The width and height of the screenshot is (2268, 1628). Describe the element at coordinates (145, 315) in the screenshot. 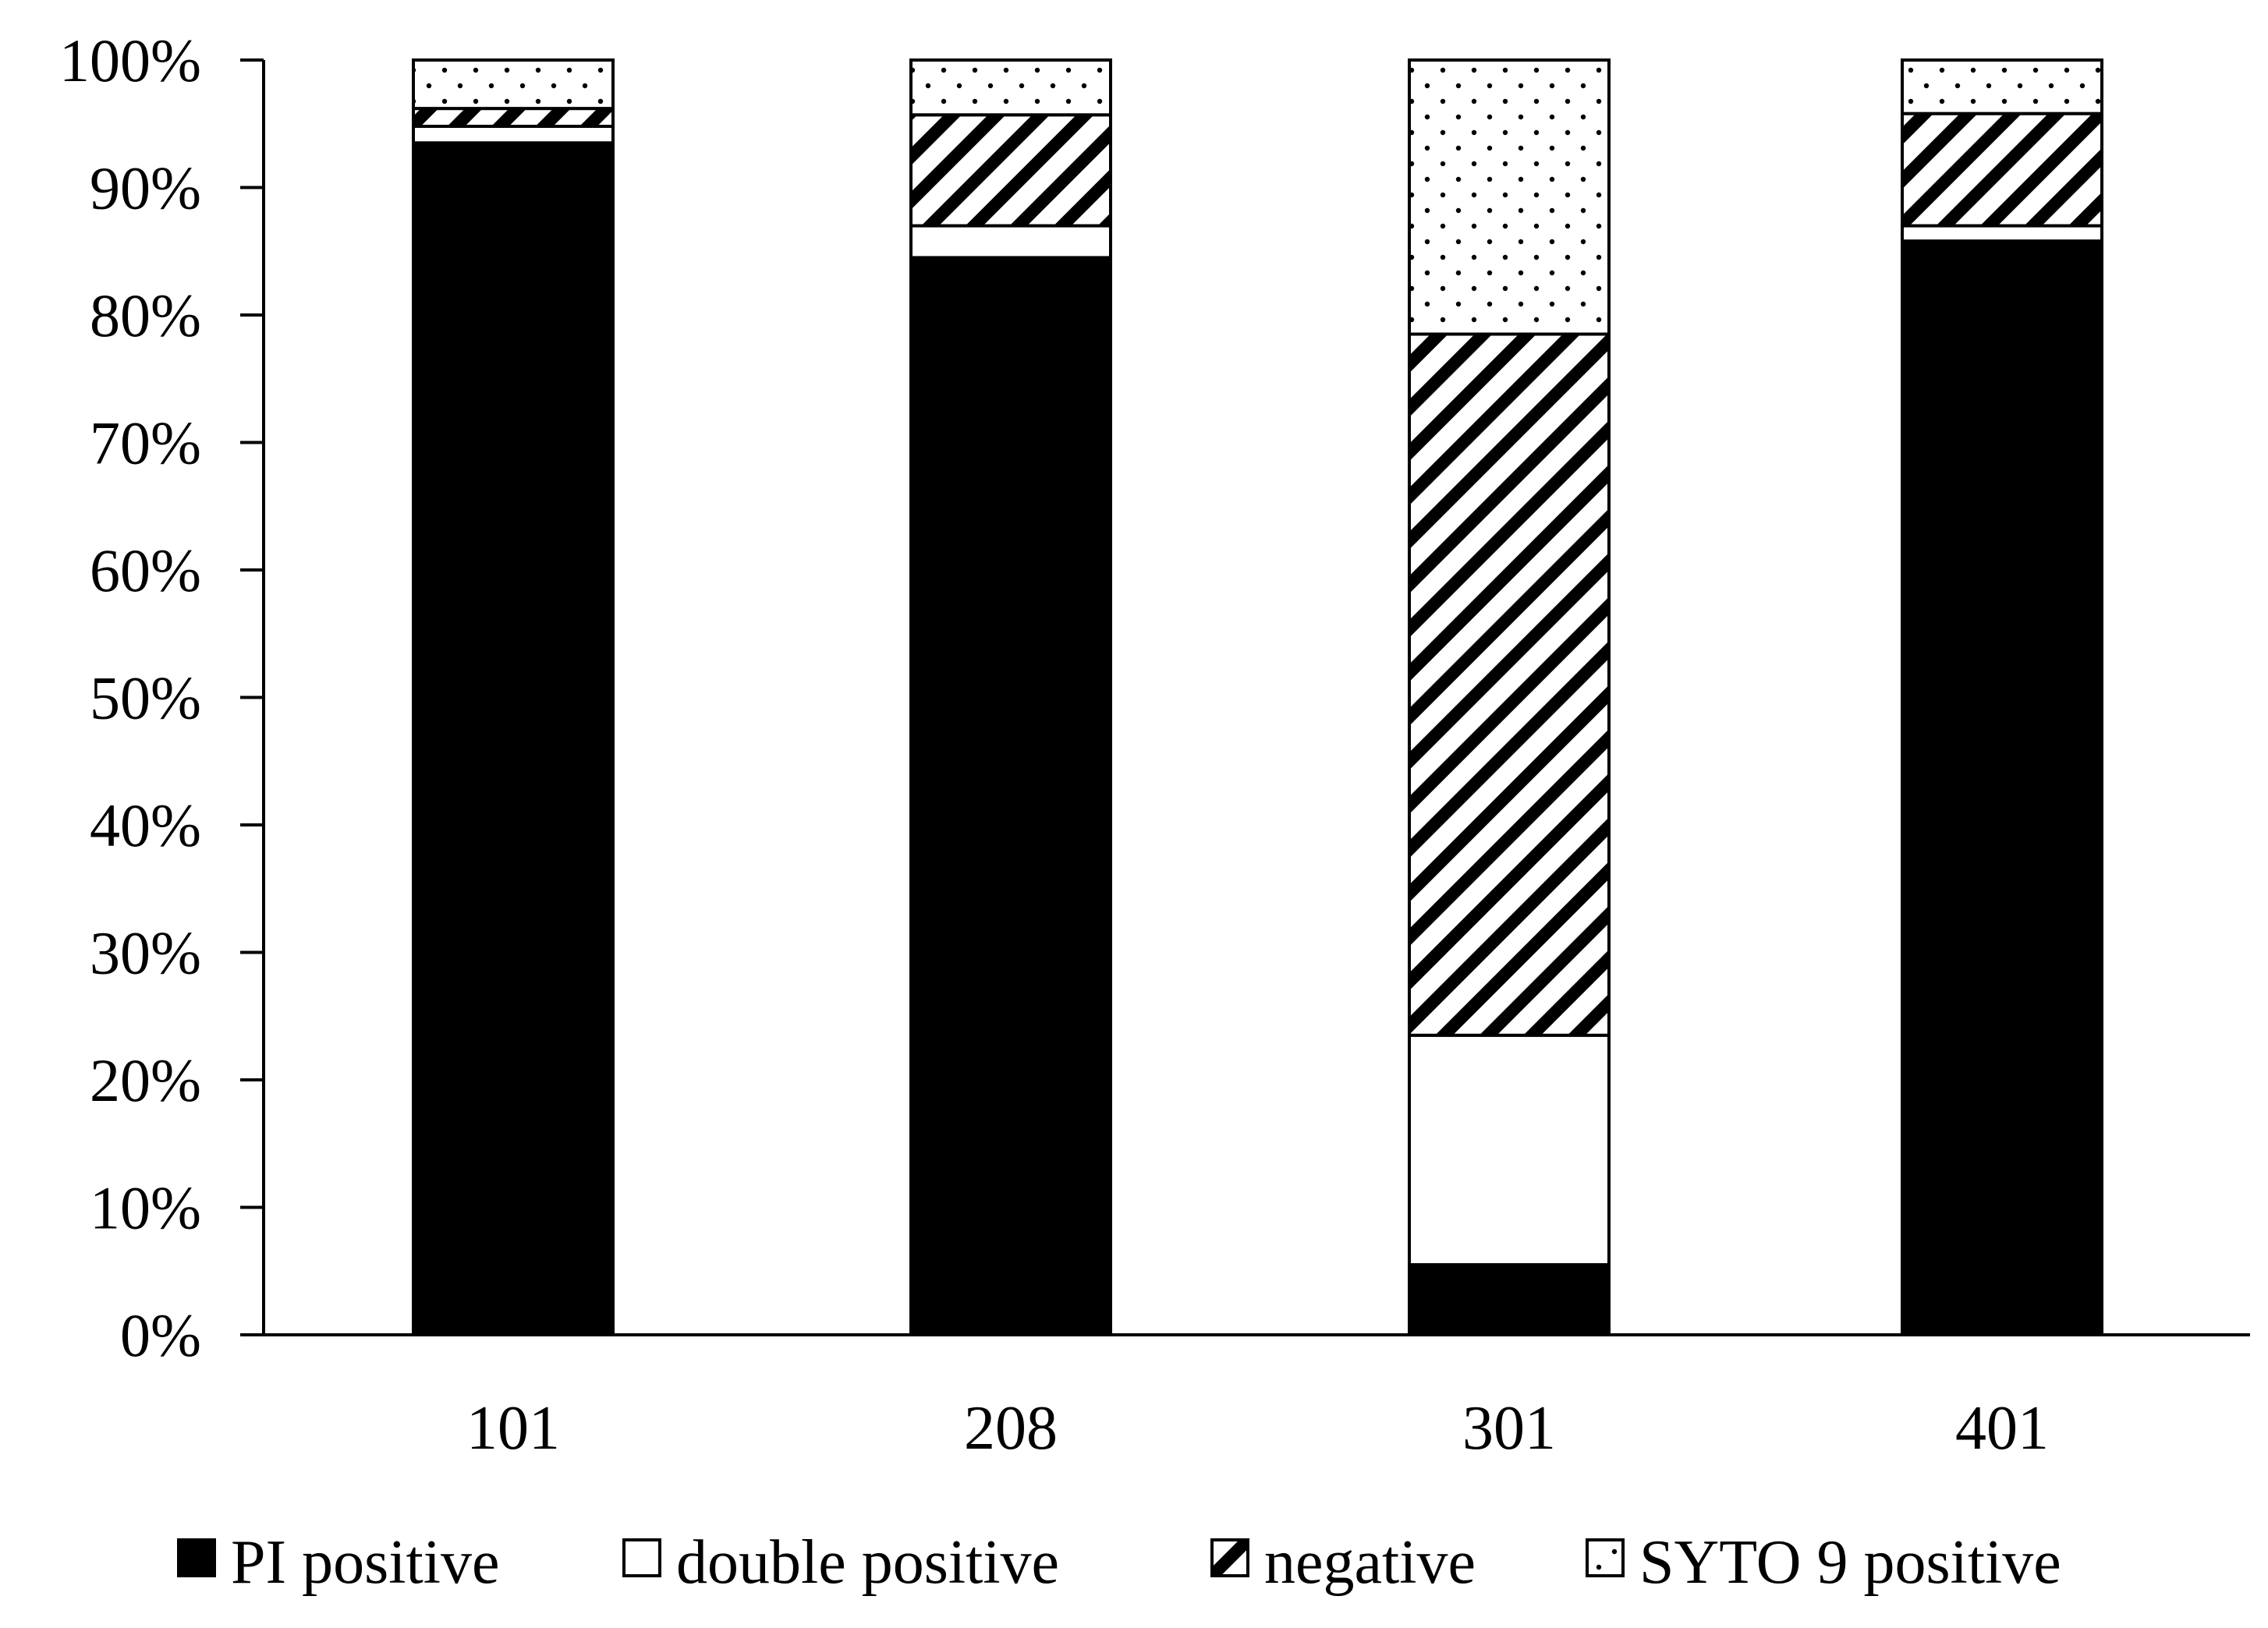

I see `y-tick-label: 80%` at that location.